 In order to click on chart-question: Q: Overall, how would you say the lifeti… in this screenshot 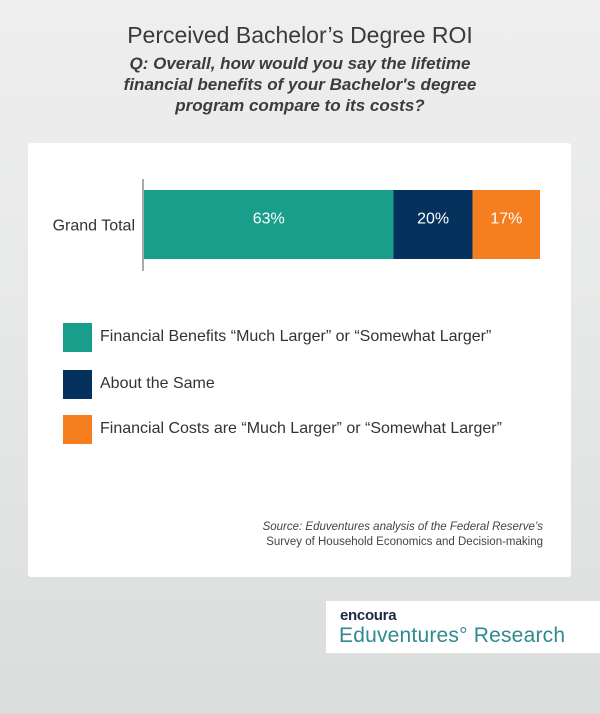, I will do `click(300, 84)`.